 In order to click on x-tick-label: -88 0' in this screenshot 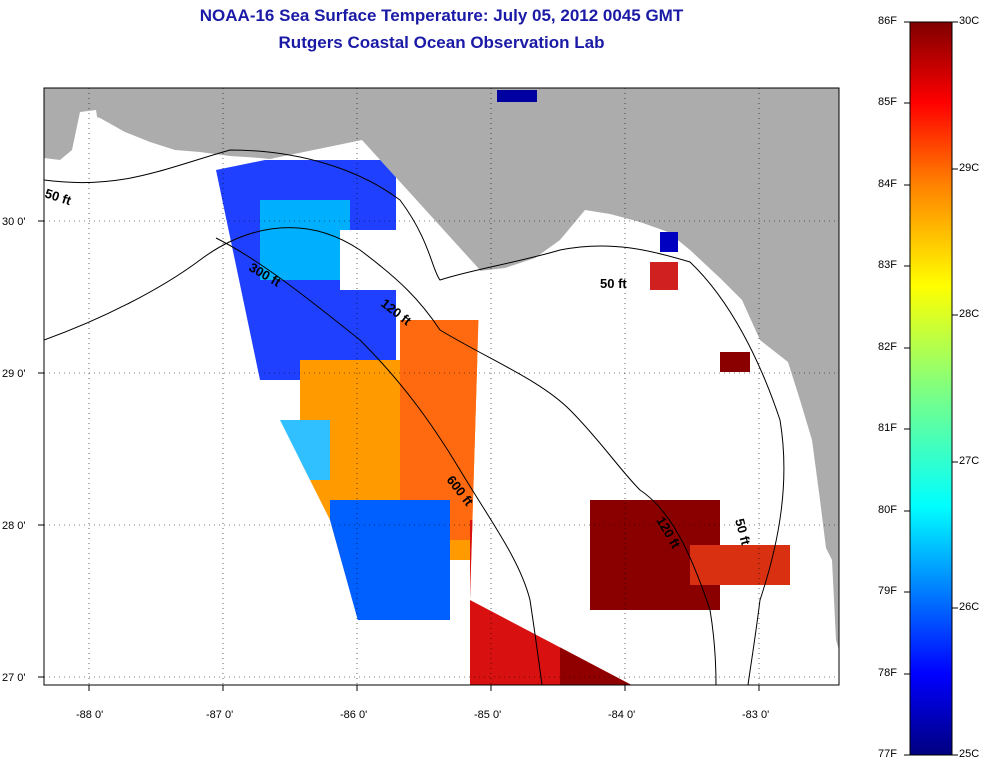, I will do `click(89, 715)`.